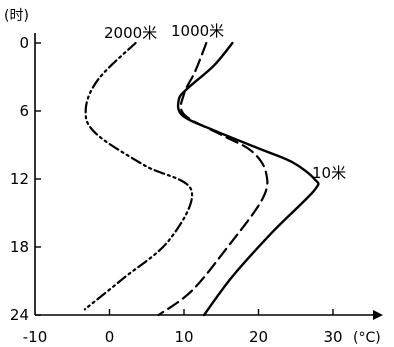 The width and height of the screenshot is (394, 347). I want to click on x-tick-label: 30, so click(332, 337).